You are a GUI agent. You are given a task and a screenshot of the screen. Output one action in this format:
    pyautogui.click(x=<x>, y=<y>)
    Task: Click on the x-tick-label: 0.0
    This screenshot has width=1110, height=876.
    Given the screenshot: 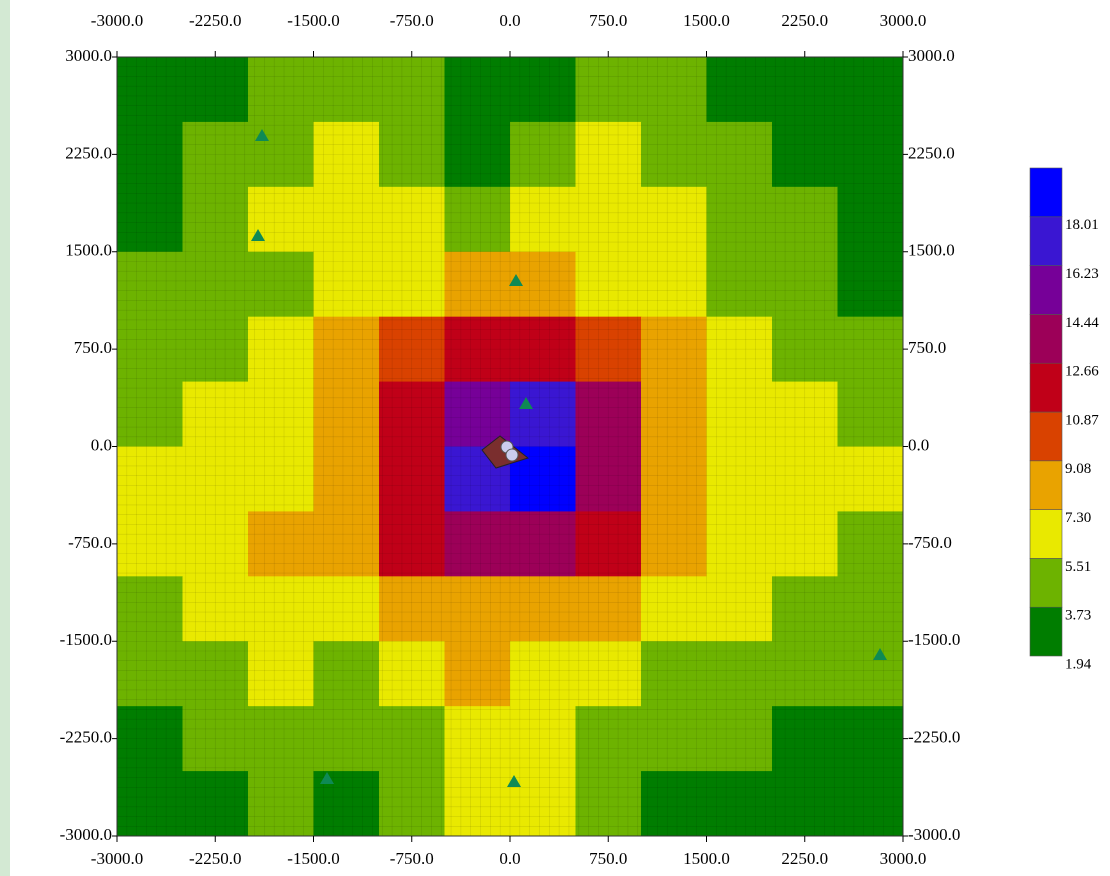 What is the action you would take?
    pyautogui.click(x=509, y=858)
    